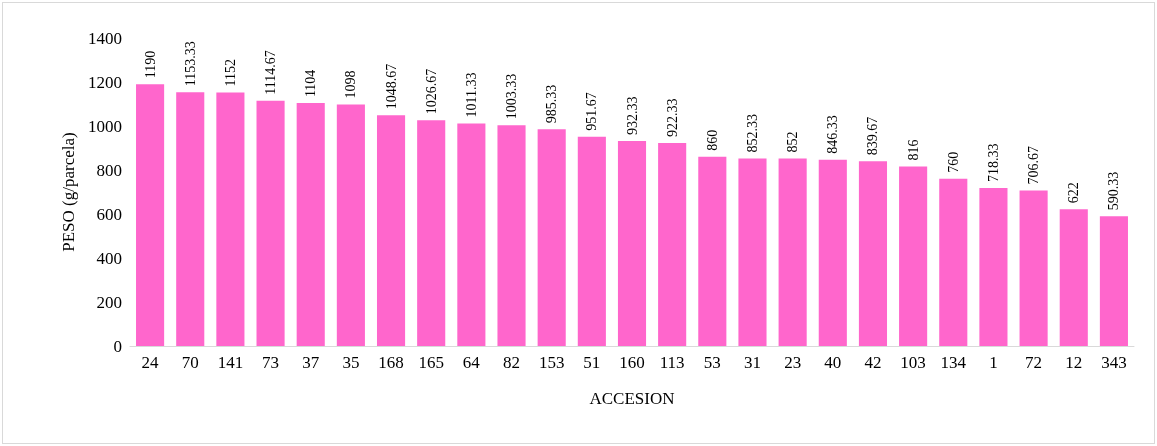 This screenshot has height=446, width=1157. I want to click on data-label: 852.33, so click(752, 133).